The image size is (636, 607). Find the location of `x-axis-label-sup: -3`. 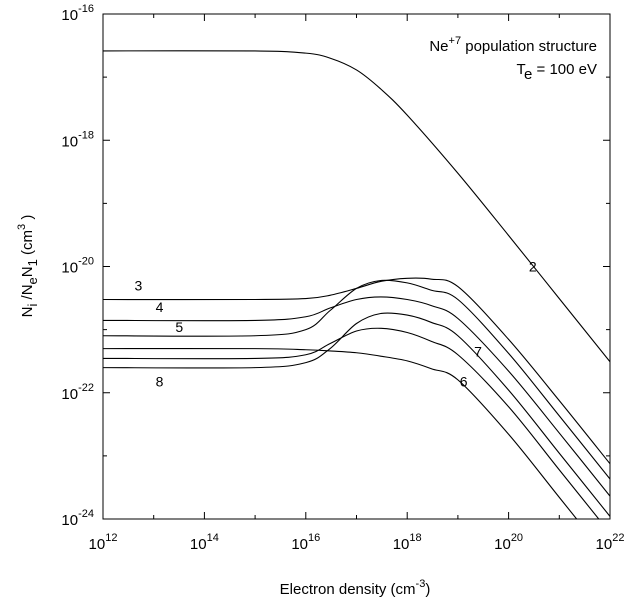

x-axis-label-sup: -3 is located at coordinates (421, 584).